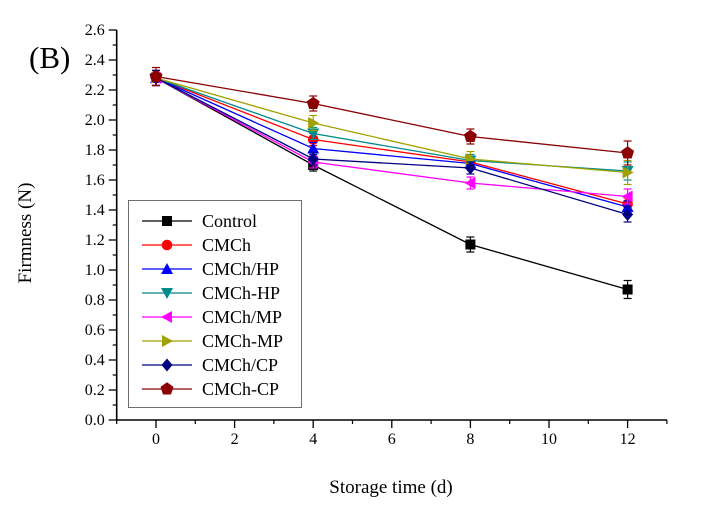 The height and width of the screenshot is (519, 701). I want to click on y-tick-label: 0.6, so click(95, 330).